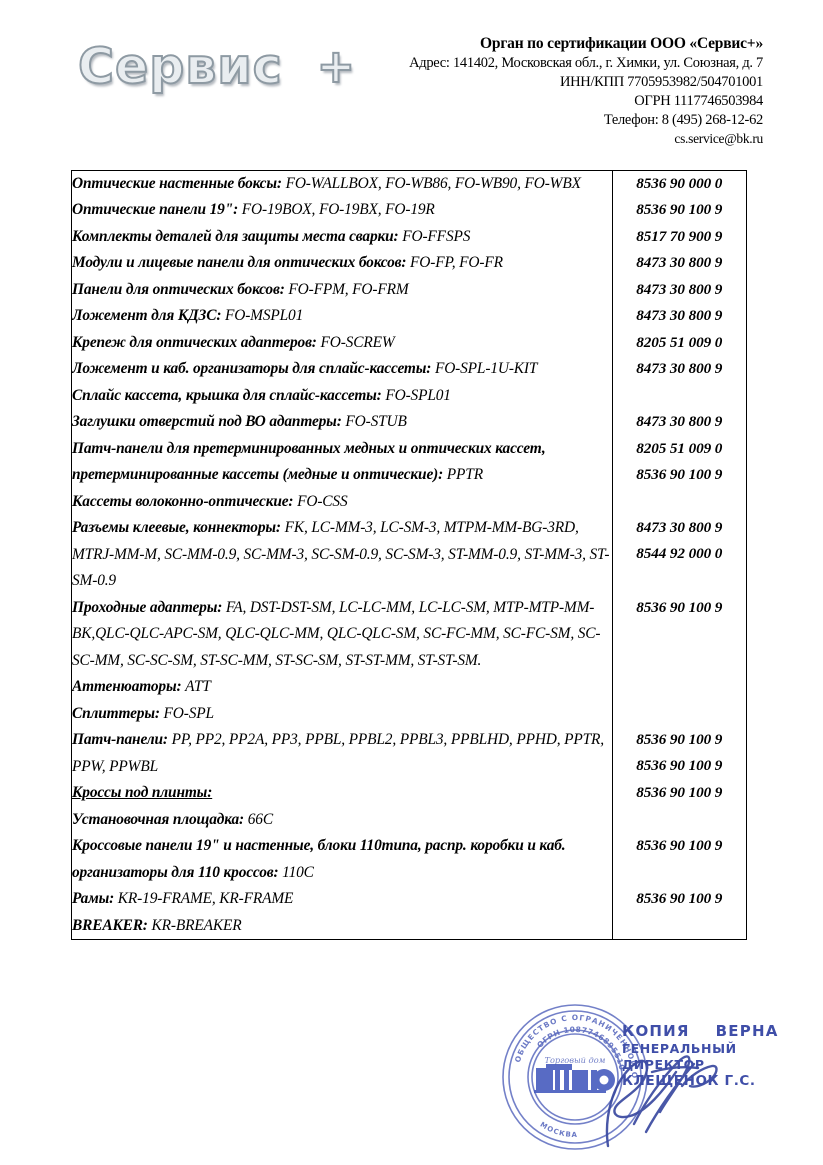 The height and width of the screenshot is (1165, 823). I want to click on product-description-cell: Аттенюаторы: ATT, so click(342, 687).